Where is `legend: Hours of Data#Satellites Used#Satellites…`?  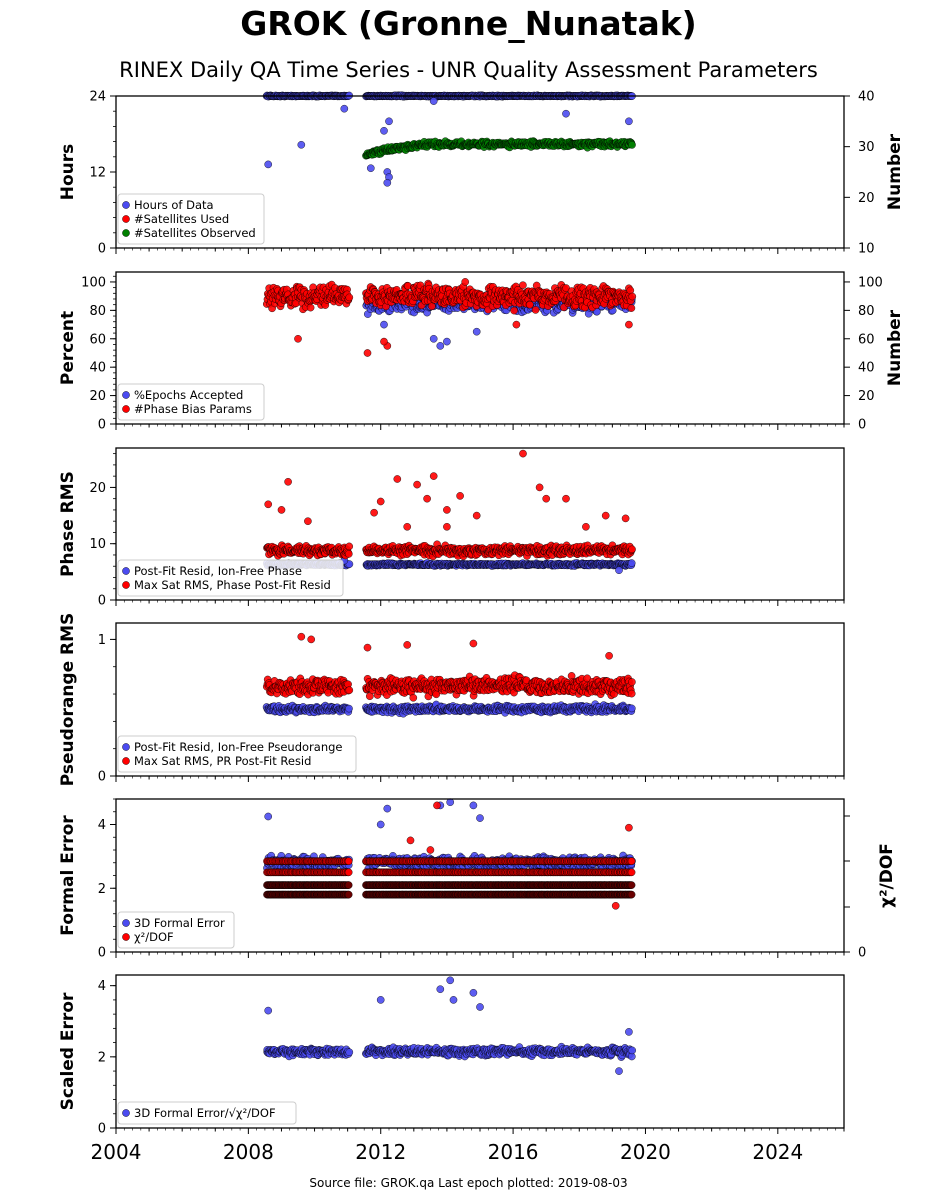
legend: Hours of Data#Satellites Used#Satellites… is located at coordinates (191, 219).